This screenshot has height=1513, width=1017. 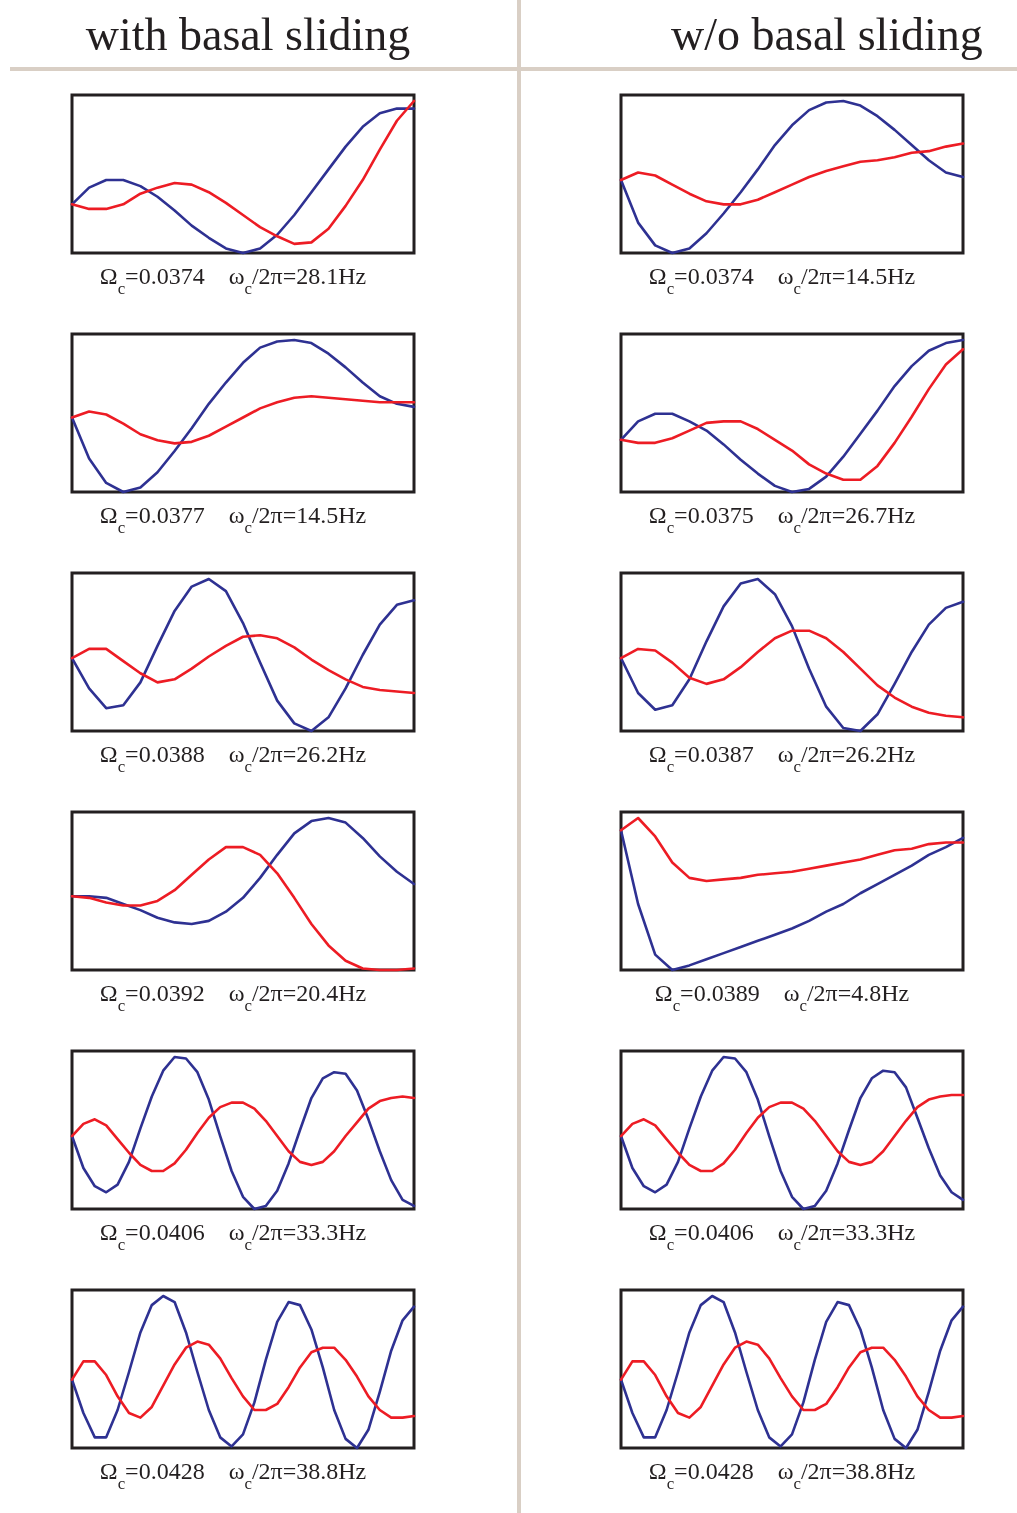 What do you see at coordinates (782, 519) in the screenshot?
I see `x-axis-title: Ω$_{c}$=0.0375 ω$_{c}$/2π=26.7Hz` at bounding box center [782, 519].